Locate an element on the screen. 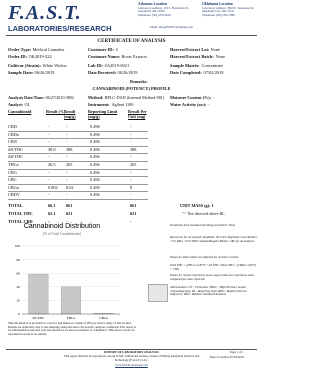  divider is located at coordinates (131, 35).